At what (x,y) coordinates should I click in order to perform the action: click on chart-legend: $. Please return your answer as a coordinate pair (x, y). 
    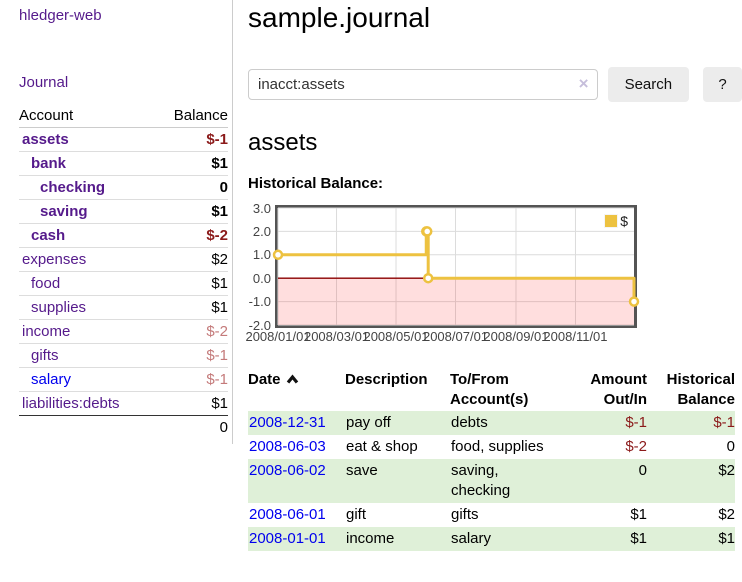
    Looking at the image, I should click on (616, 221).